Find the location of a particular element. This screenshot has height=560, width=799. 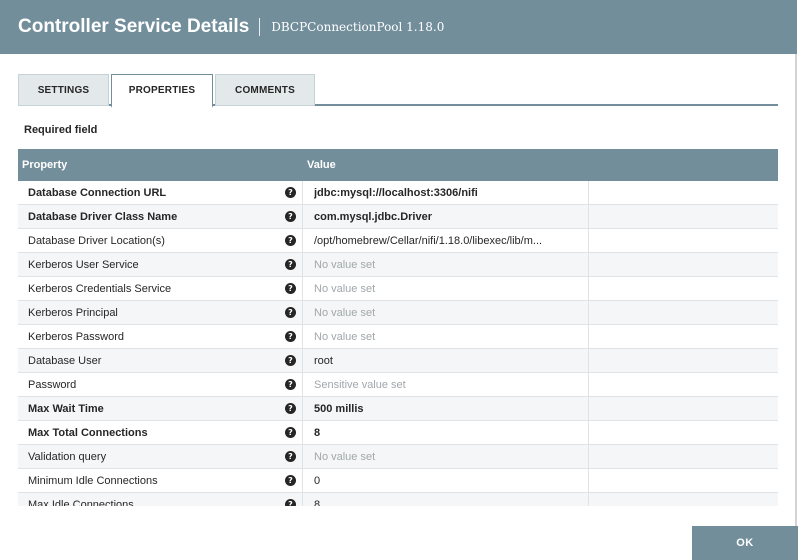

property-name: Database Driver Class Name is located at coordinates (103, 217).